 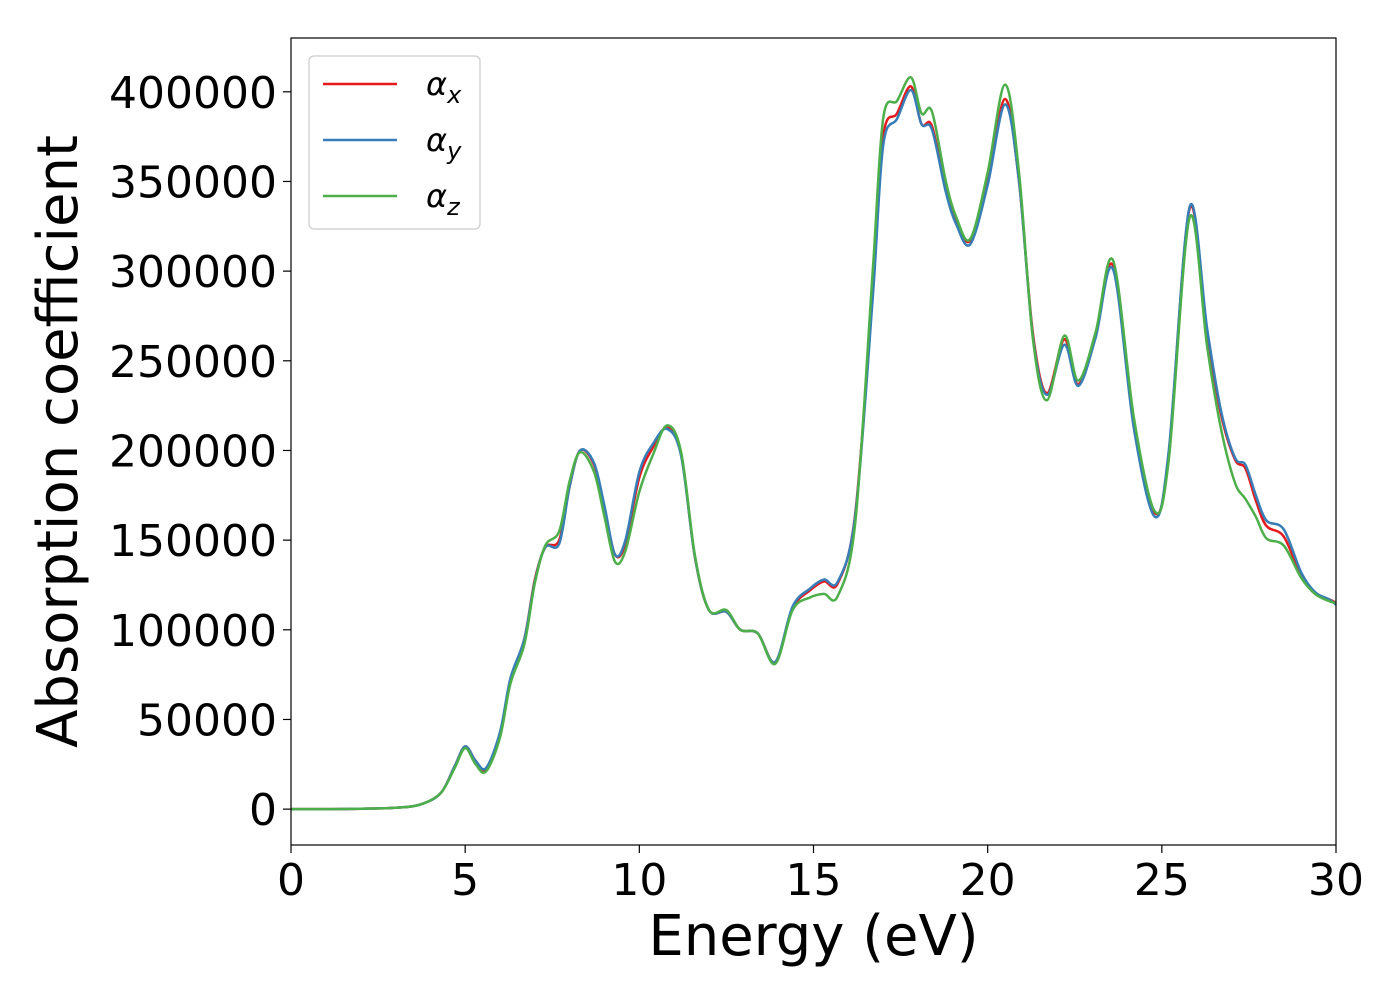 What do you see at coordinates (814, 880) in the screenshot?
I see `x-tick-label: 15` at bounding box center [814, 880].